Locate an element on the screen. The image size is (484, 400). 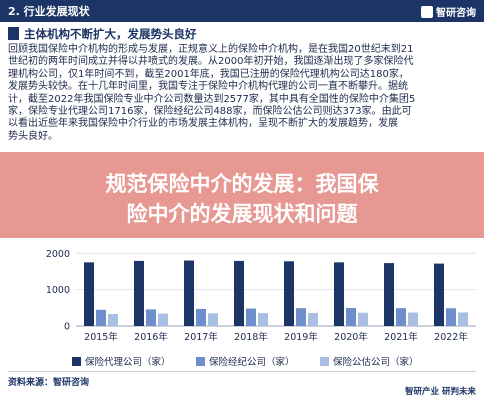
top-bar: 2. 行业发展现状 智研咨询 is located at coordinates (242, 11).